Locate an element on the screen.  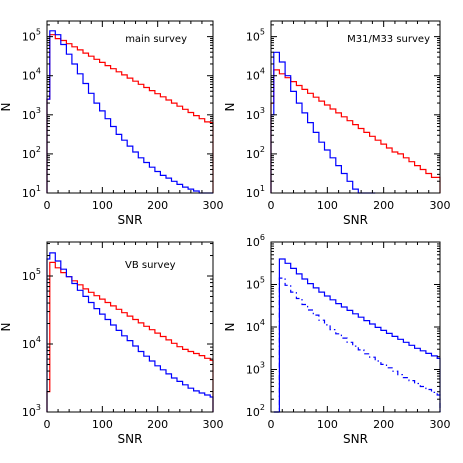
panel-title: main survey is located at coordinates (156, 39).